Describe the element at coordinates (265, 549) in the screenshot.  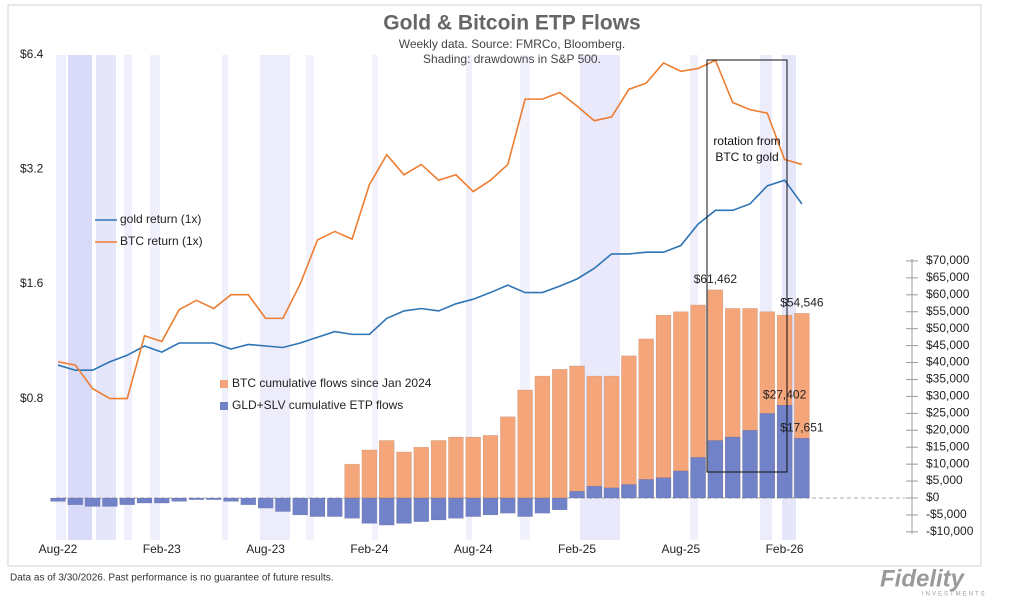
I see `x-tick-label: Aug-23` at that location.